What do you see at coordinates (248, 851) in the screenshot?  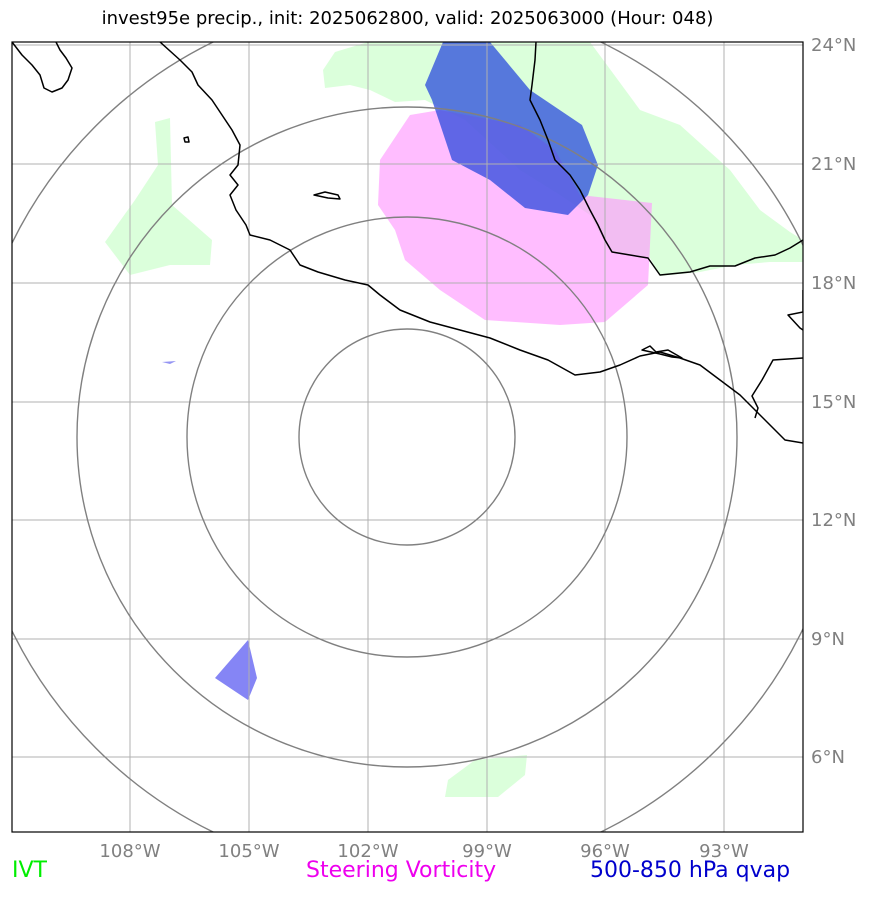 I see `lon-label: 105°W` at bounding box center [248, 851].